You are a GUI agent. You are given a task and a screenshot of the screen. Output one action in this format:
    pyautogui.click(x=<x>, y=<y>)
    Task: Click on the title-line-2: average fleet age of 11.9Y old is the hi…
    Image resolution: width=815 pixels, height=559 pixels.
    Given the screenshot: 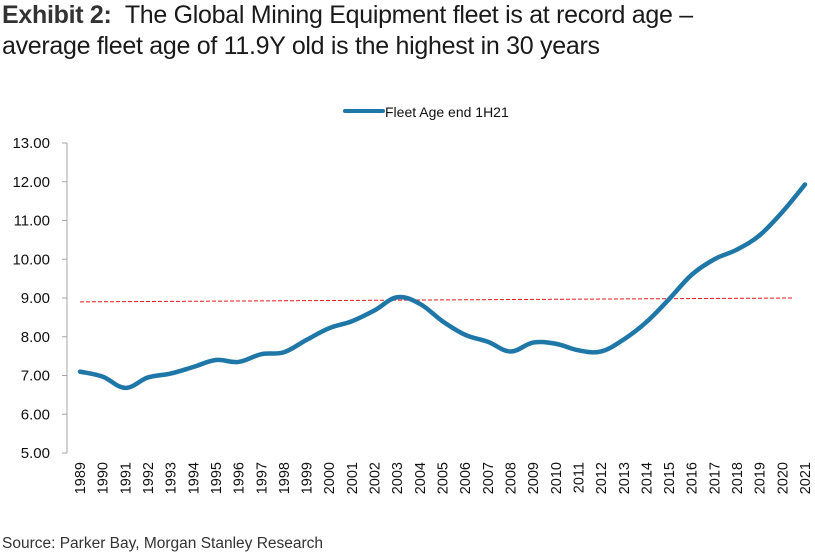 What is the action you would take?
    pyautogui.click(x=301, y=46)
    